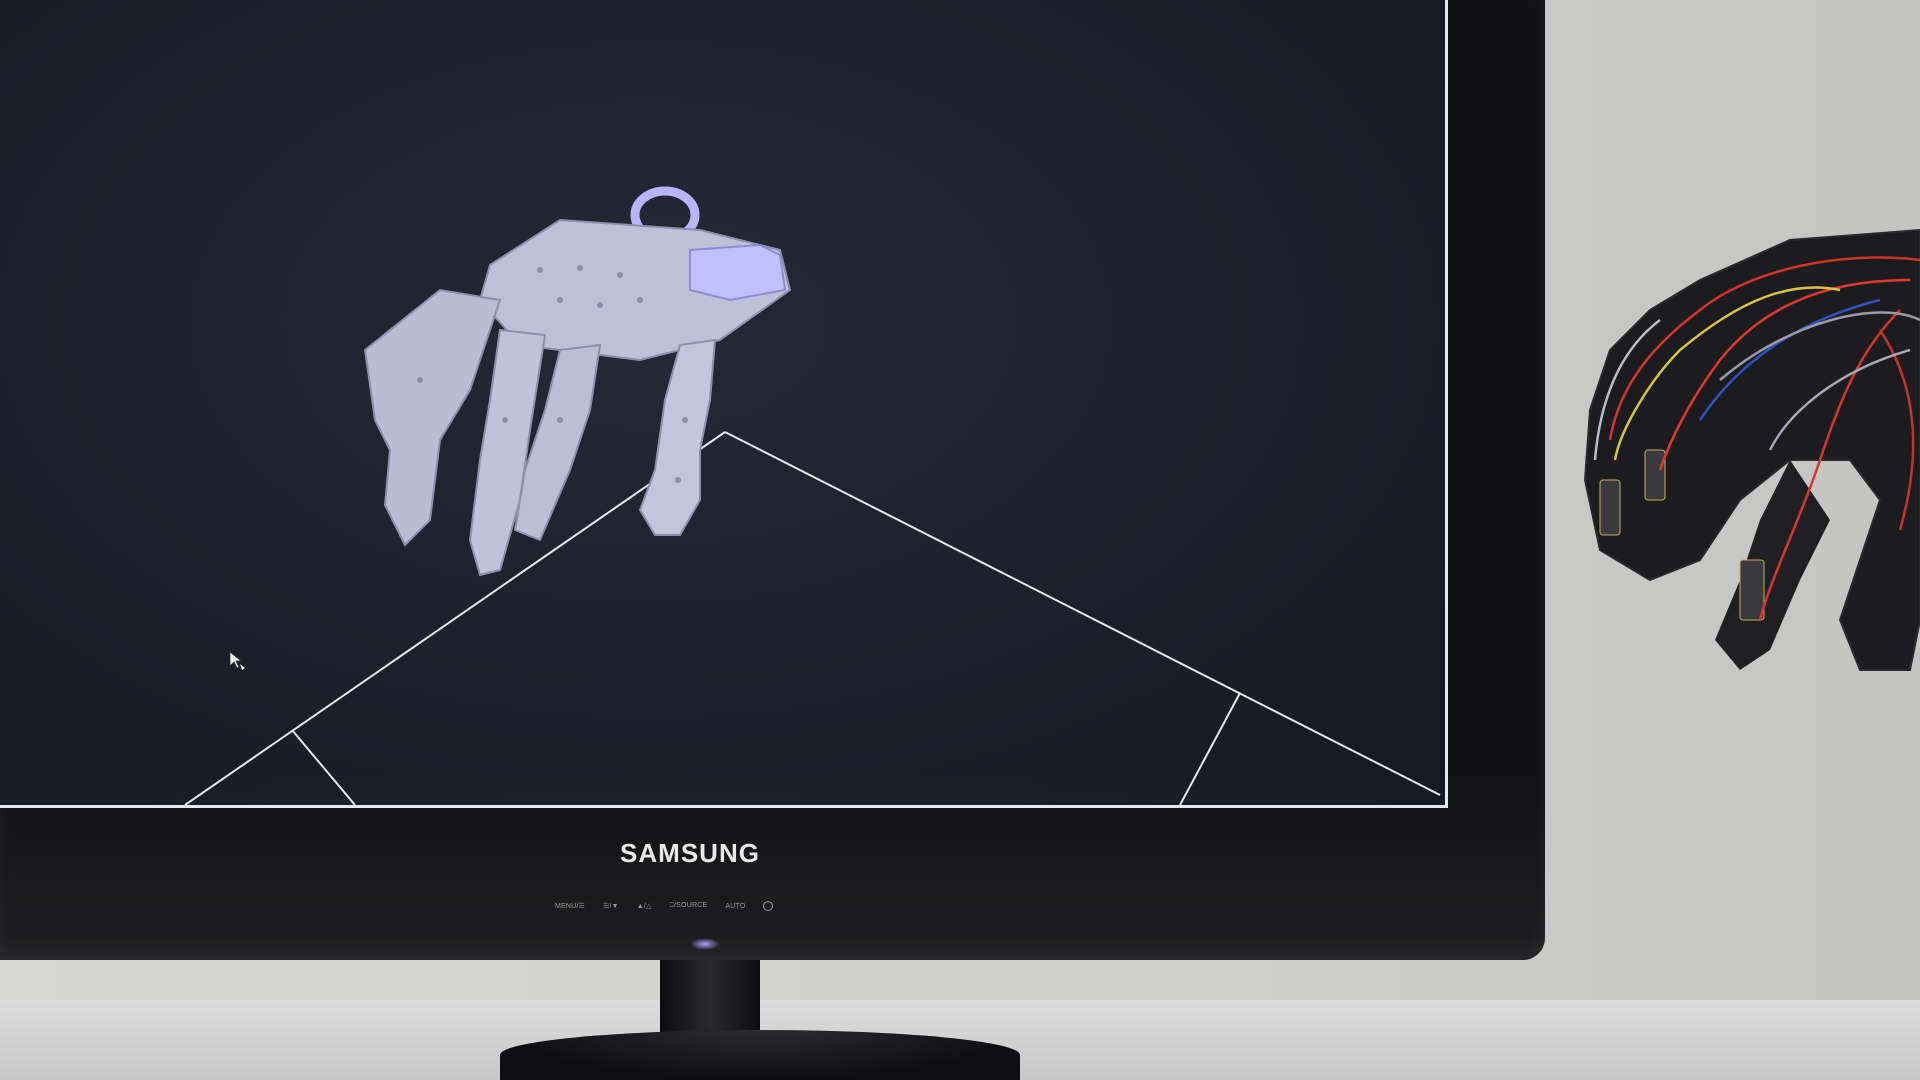 Image resolution: width=1920 pixels, height=1080 pixels. I want to click on menu-button: MENU/☰, so click(570, 906).